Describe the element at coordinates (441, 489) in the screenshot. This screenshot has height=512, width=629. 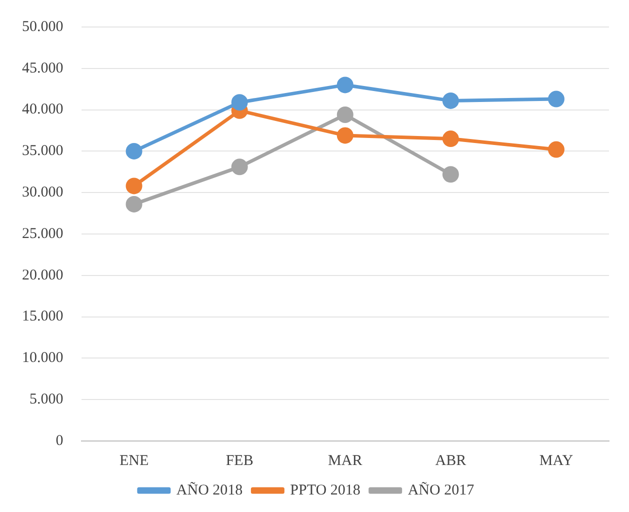
I see `legend-label: AÑO 2017` at that location.